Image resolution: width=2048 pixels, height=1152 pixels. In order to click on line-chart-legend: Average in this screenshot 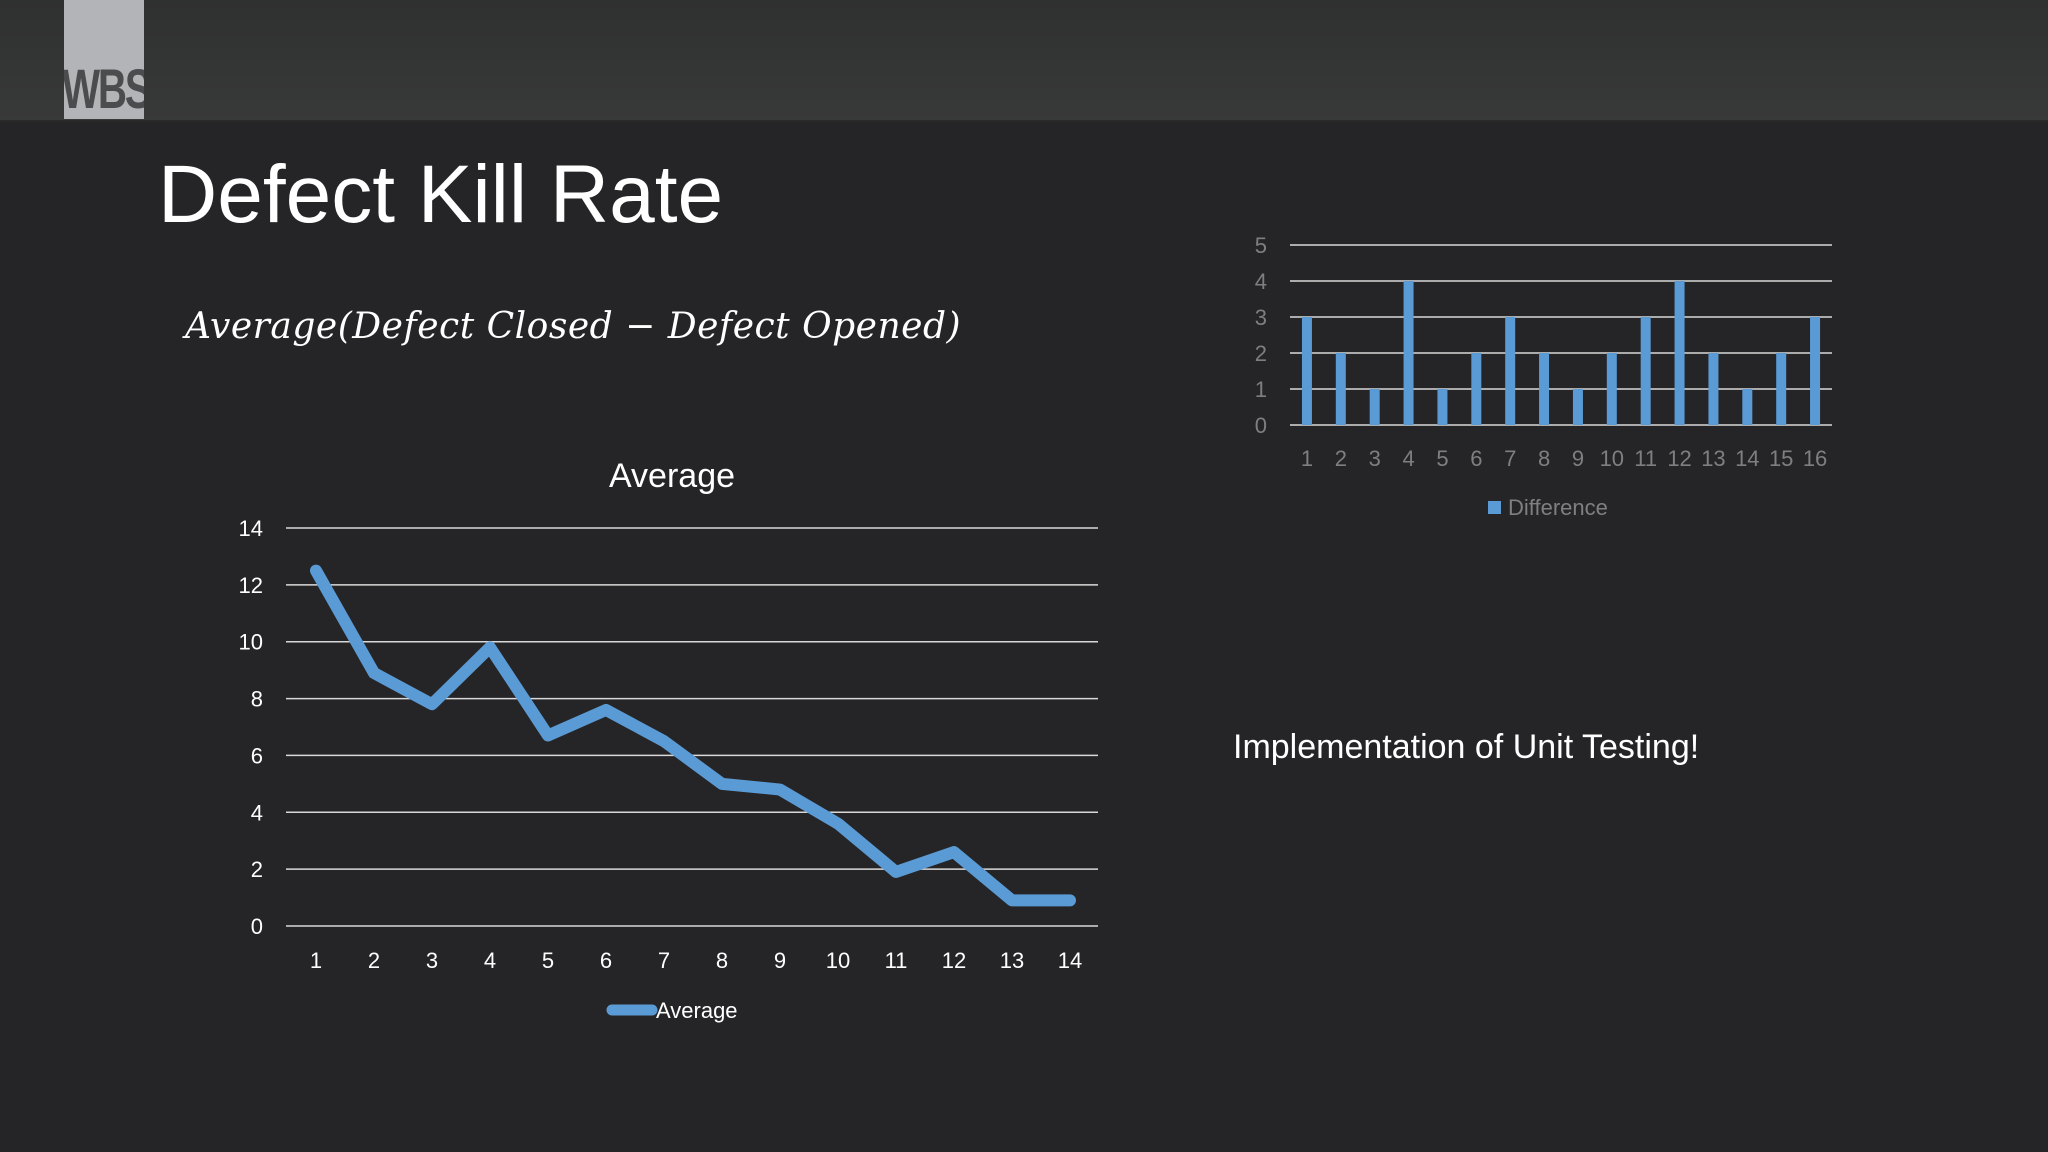, I will do `click(672, 1010)`.